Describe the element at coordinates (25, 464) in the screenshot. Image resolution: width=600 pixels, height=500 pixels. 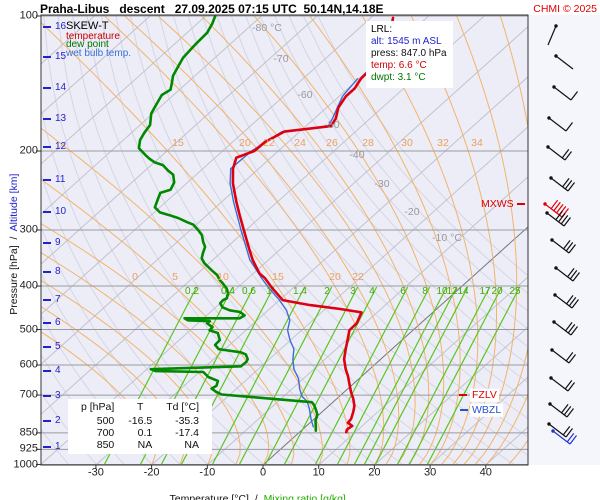
I see `pressure-tick-label: 1000` at that location.